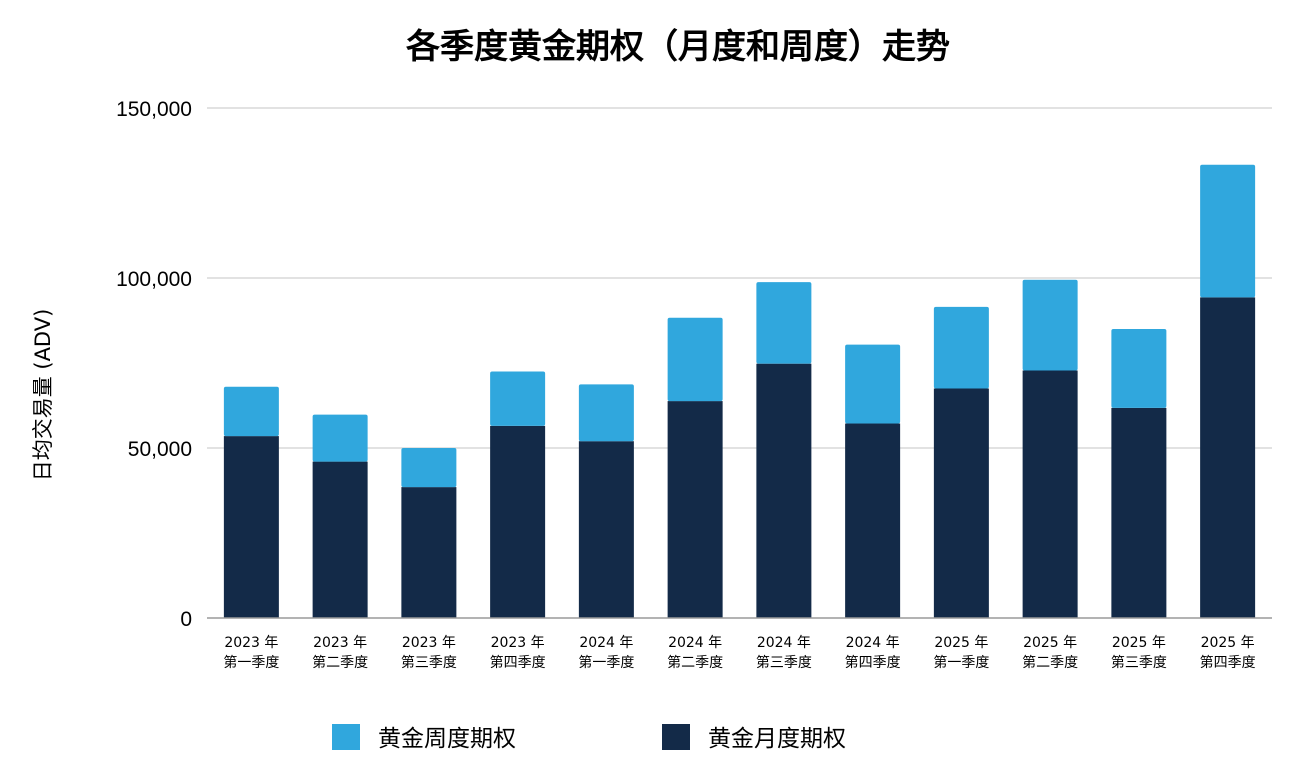 The width and height of the screenshot is (1300, 762). Describe the element at coordinates (777, 739) in the screenshot. I see `legend-label: 黄金月度期权` at that location.